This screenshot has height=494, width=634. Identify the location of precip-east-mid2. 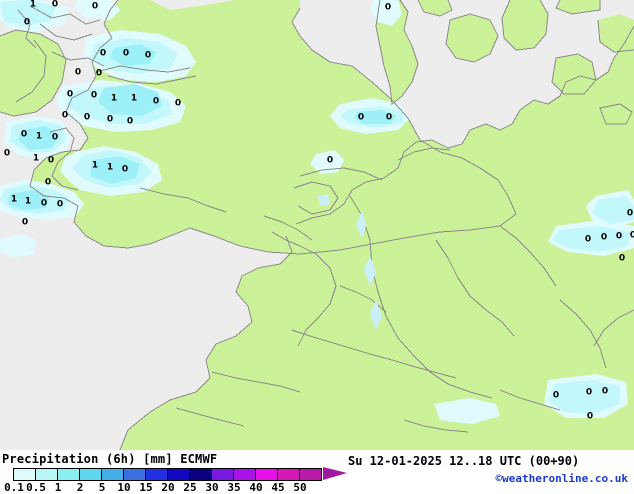
(591, 239).